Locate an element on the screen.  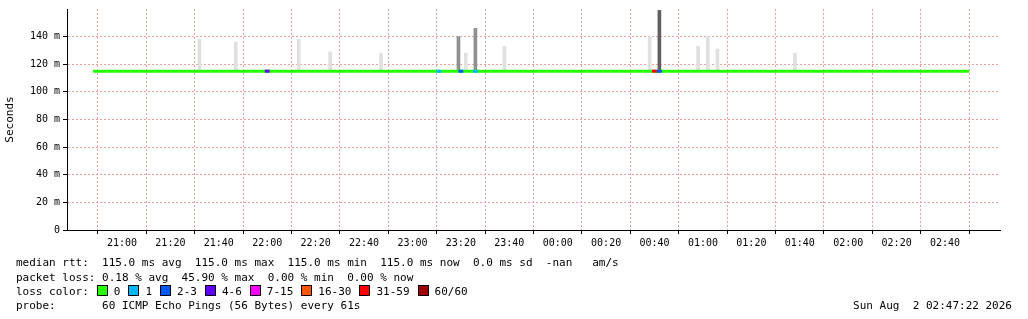
x-tick-label: 01:20 is located at coordinates (751, 242).